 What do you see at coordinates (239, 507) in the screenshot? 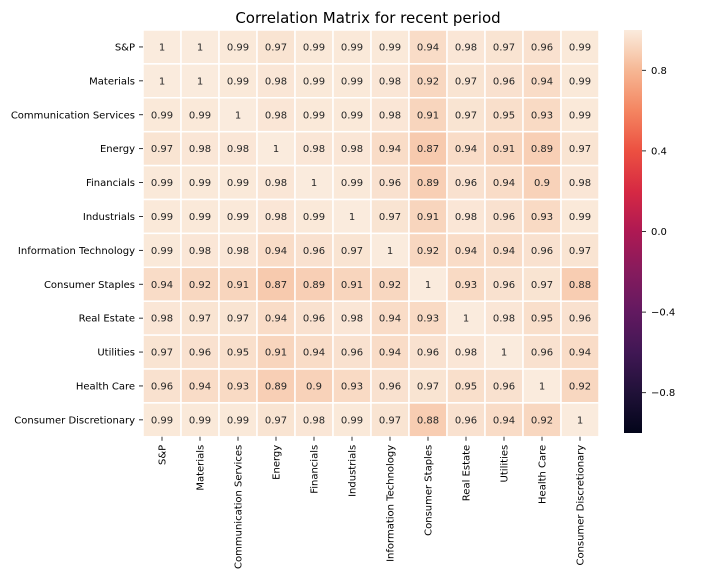
I see `x-tick-label: Communication Services` at bounding box center [239, 507].